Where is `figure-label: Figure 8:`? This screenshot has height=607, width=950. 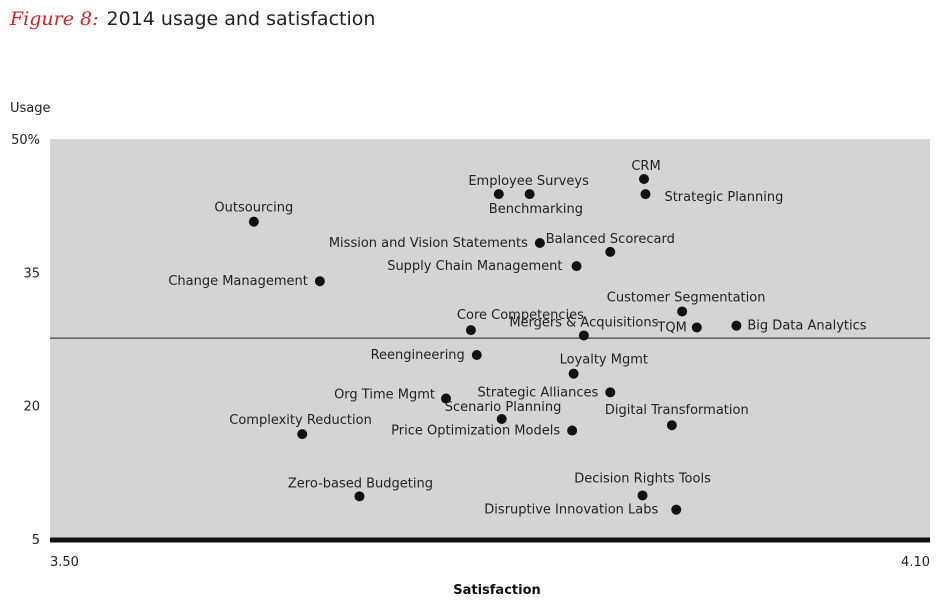 figure-label: Figure 8: is located at coordinates (54, 19).